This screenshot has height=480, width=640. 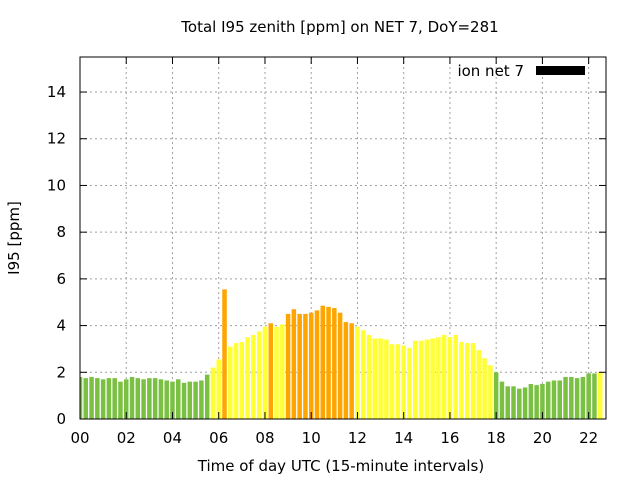 What do you see at coordinates (218, 438) in the screenshot?
I see `x-tick-label: 06` at bounding box center [218, 438].